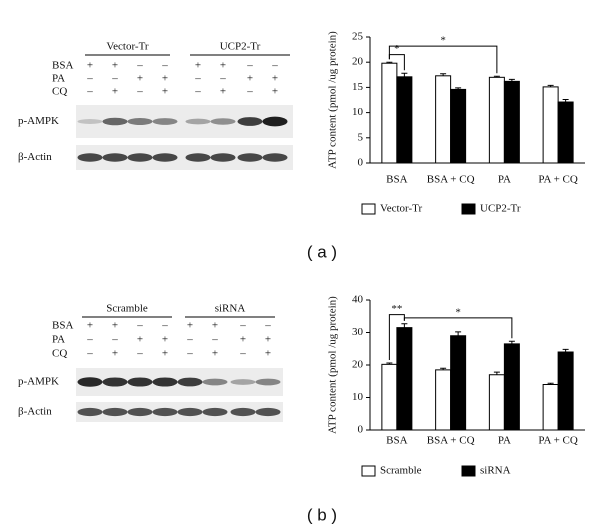  What do you see at coordinates (358, 300) in the screenshot?
I see `y-tick-label: 40` at bounding box center [358, 300].